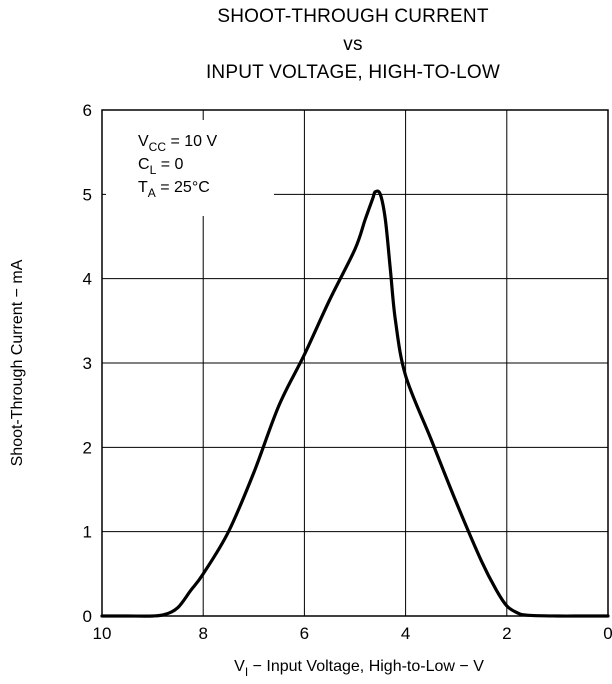 The image size is (612, 684). I want to click on condition-value: = 0, so click(169, 164).